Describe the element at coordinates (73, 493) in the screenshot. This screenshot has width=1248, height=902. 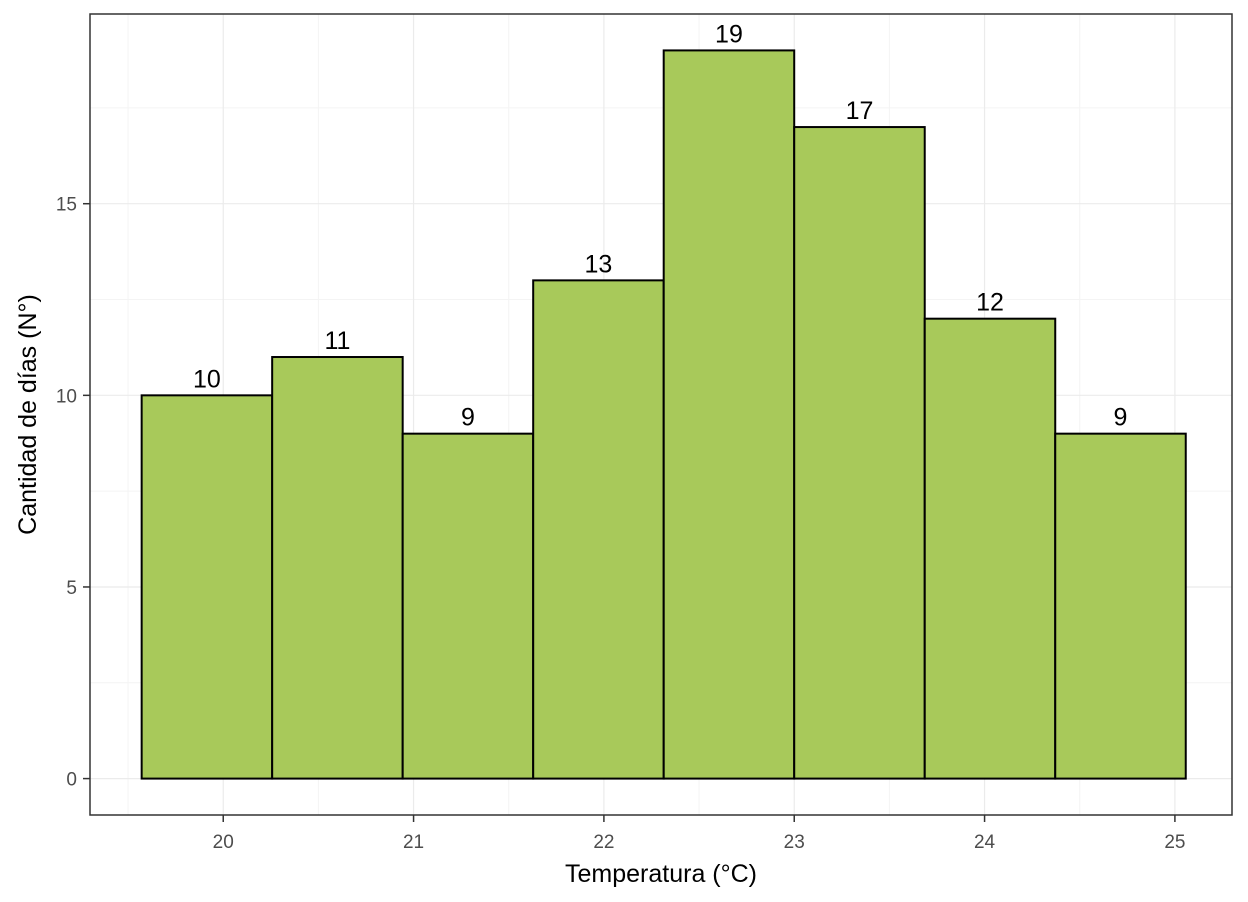
I see `y-axis: 0 5 10 15` at that location.